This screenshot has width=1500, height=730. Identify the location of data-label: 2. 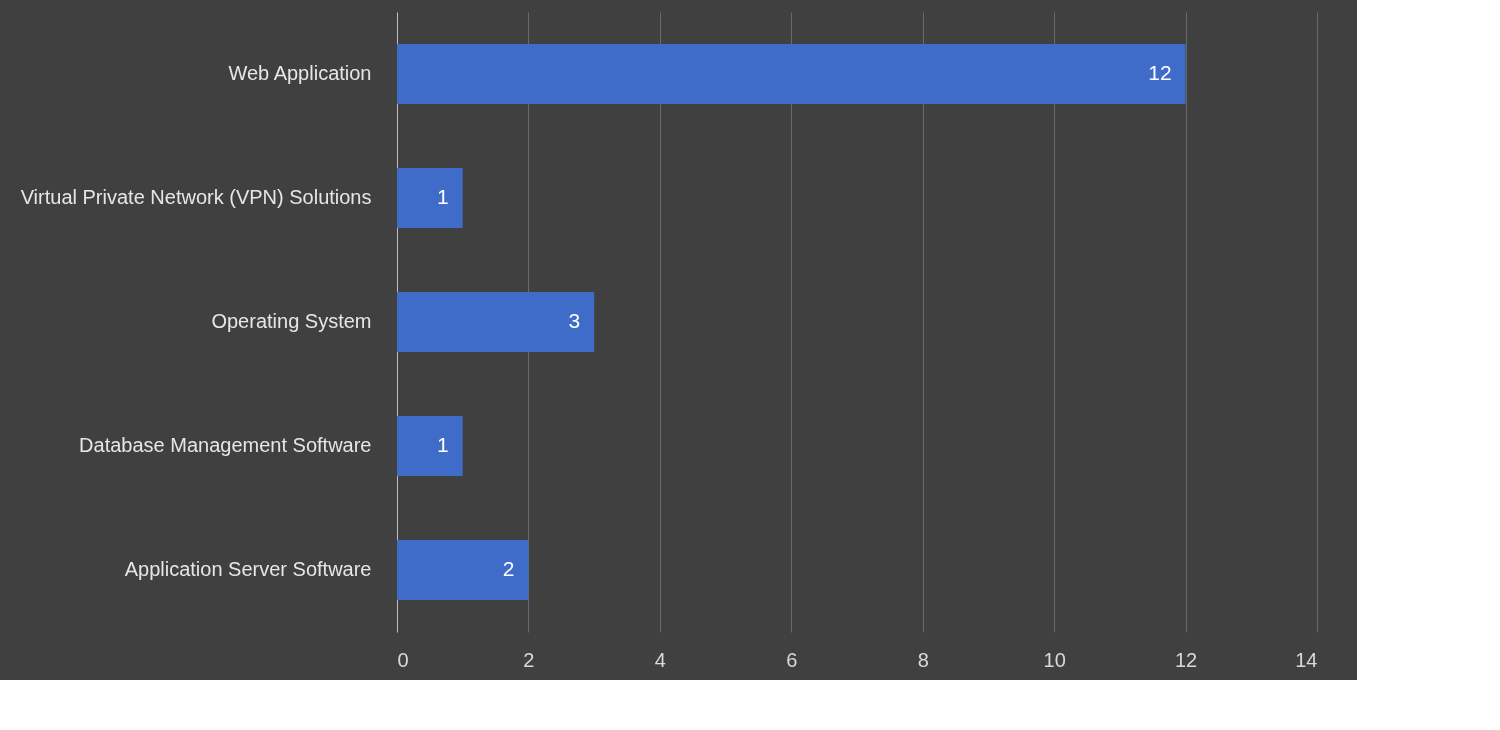
(508, 568).